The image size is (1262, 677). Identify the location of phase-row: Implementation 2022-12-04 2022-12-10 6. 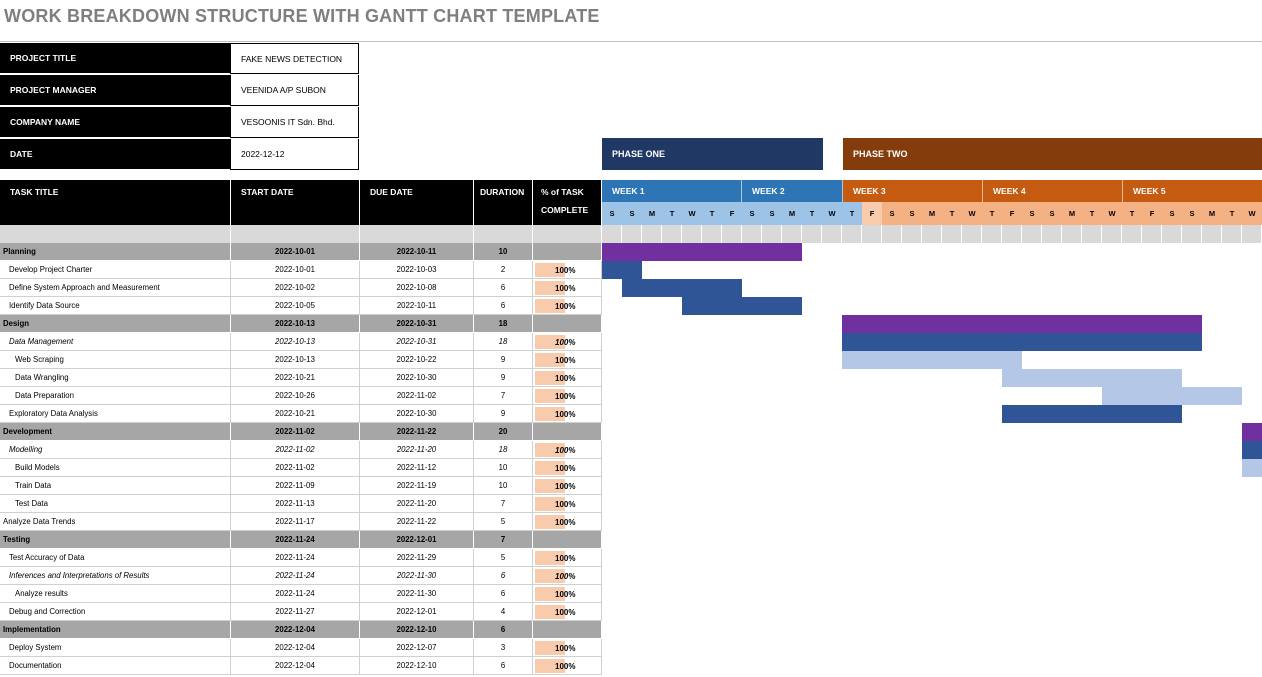
(301, 630).